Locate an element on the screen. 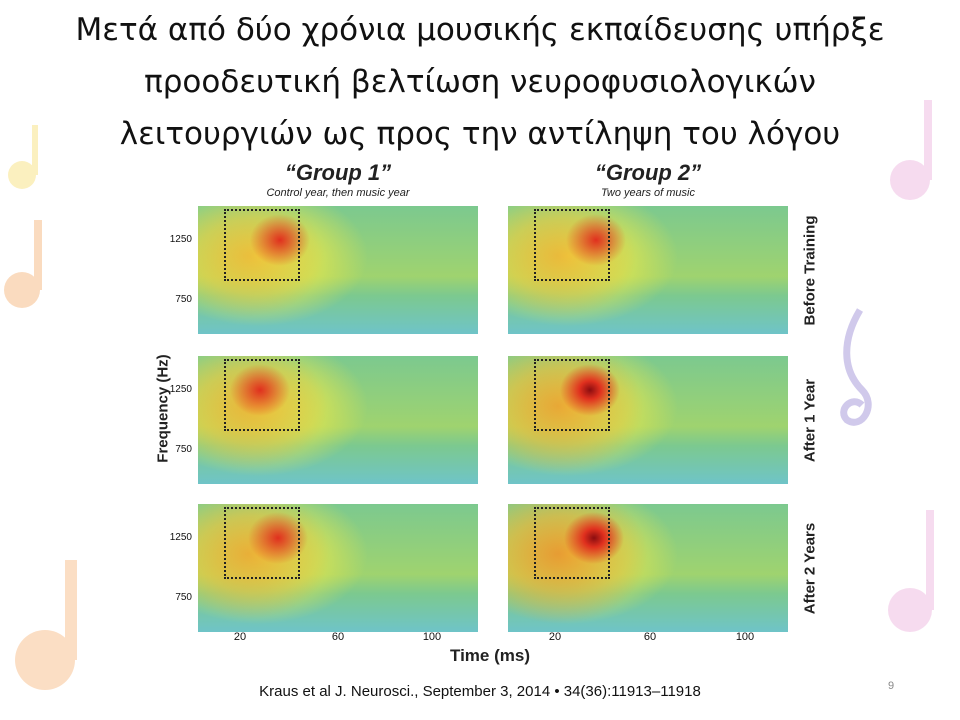 Image resolution: width=960 pixels, height=720 pixels. row-label-before-training: Before Training is located at coordinates (810, 270).